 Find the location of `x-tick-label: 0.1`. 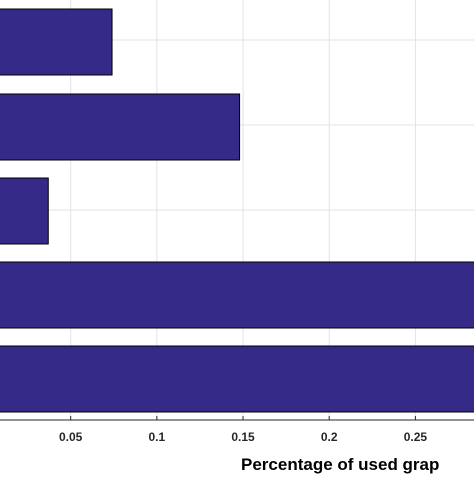

x-tick-label: 0.1 is located at coordinates (157, 437).